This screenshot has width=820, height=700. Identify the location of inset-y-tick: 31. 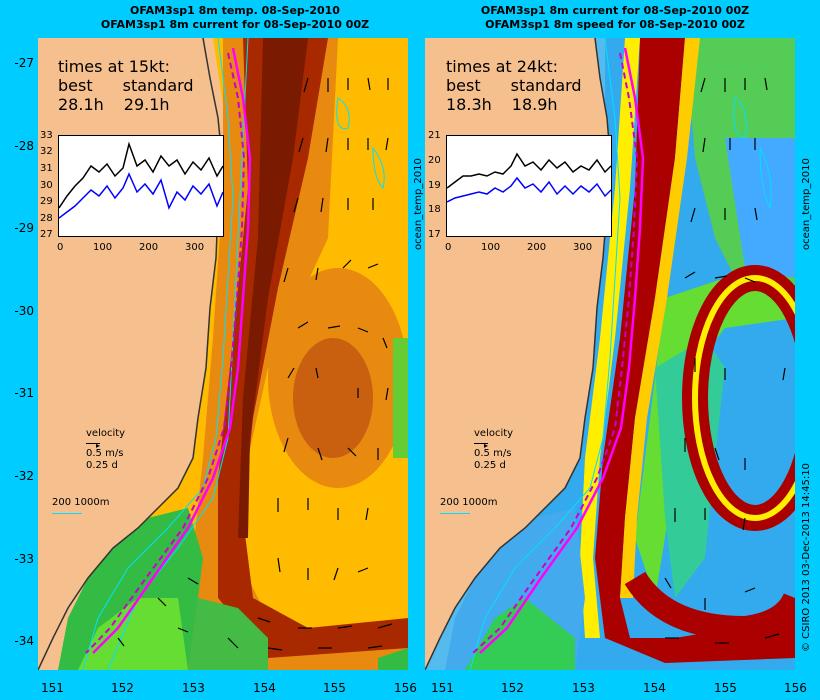
(46, 168).